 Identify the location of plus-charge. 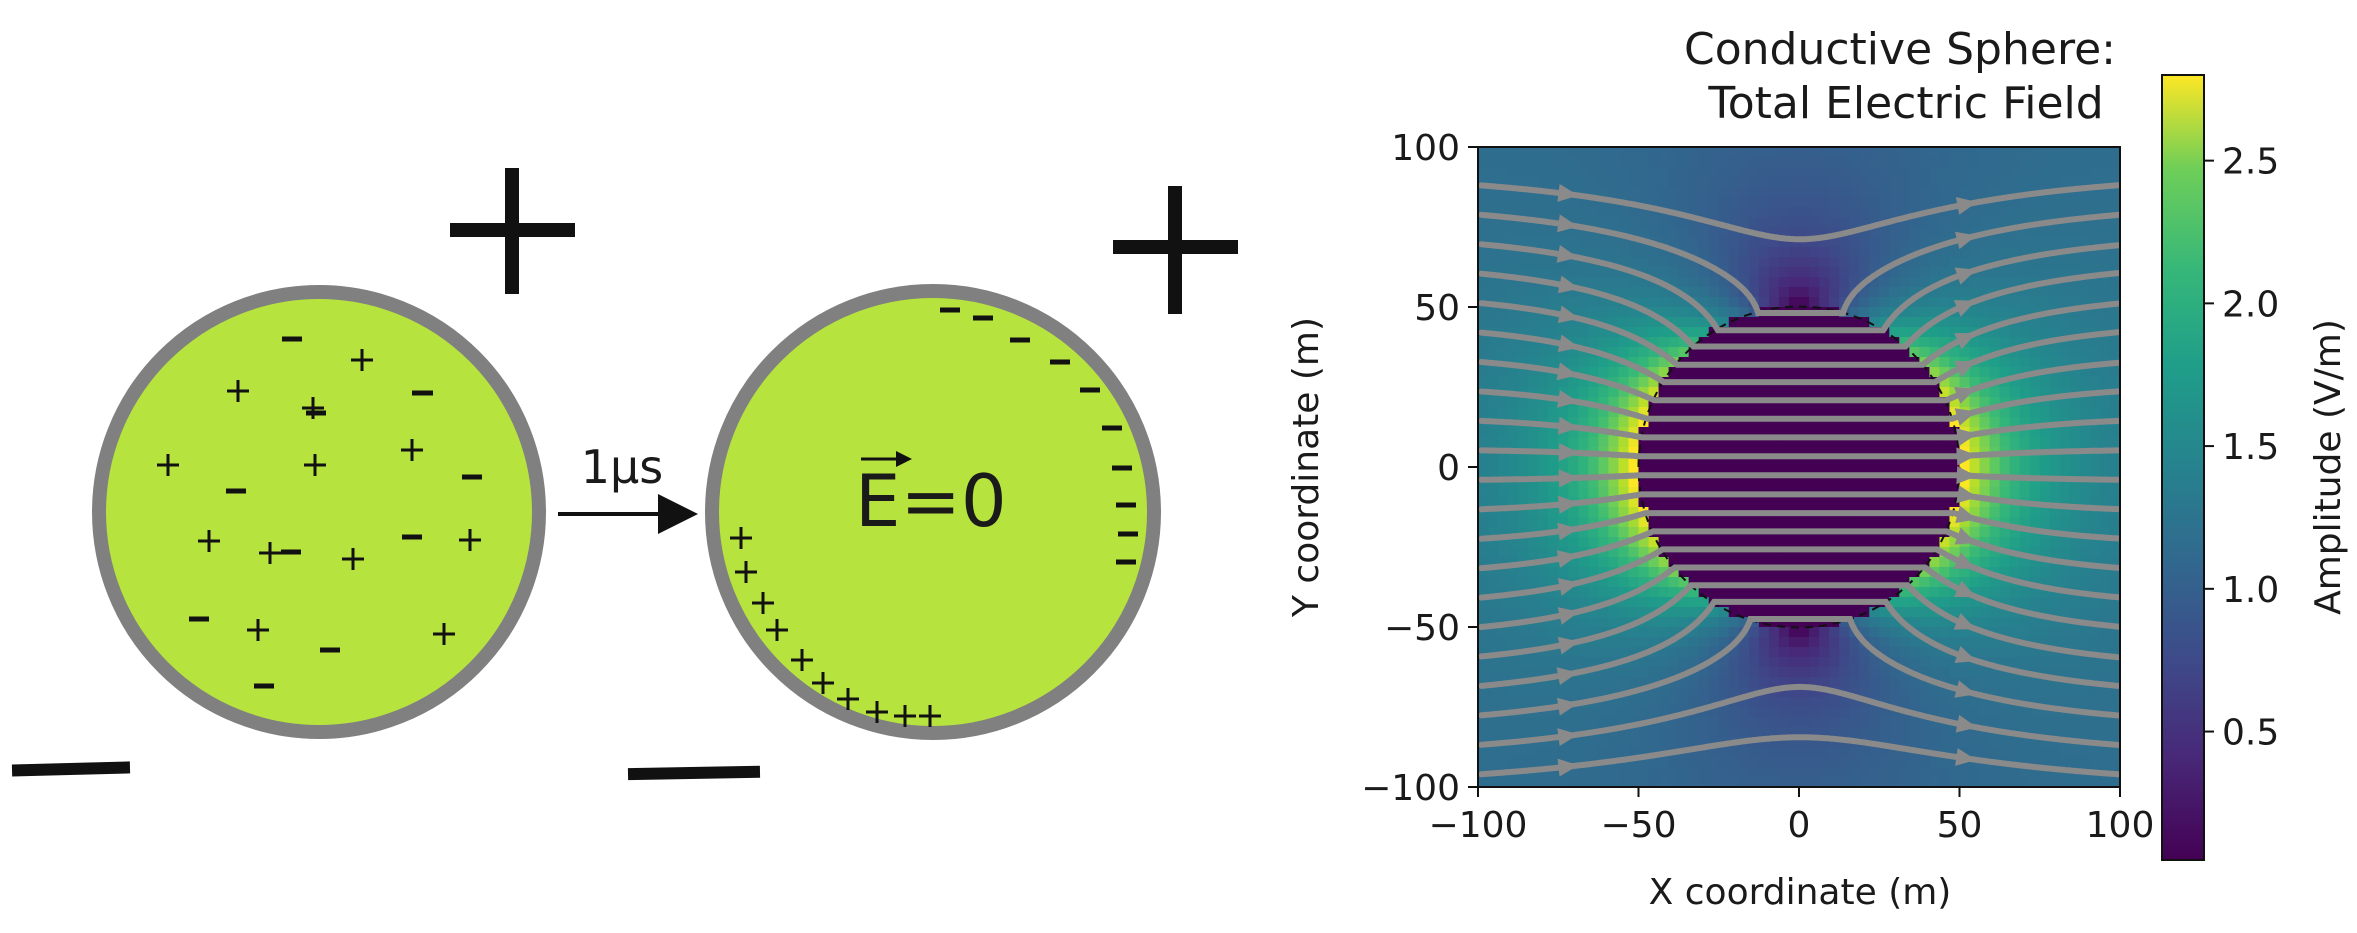
(313, 408).